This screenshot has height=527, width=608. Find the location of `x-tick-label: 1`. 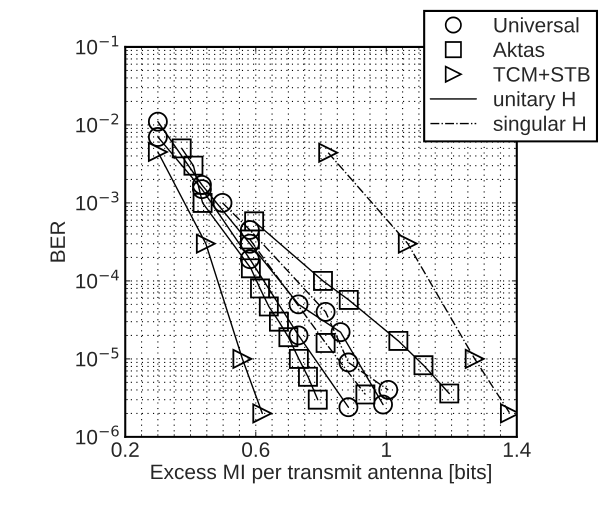

x-tick-label: 1 is located at coordinates (387, 449).